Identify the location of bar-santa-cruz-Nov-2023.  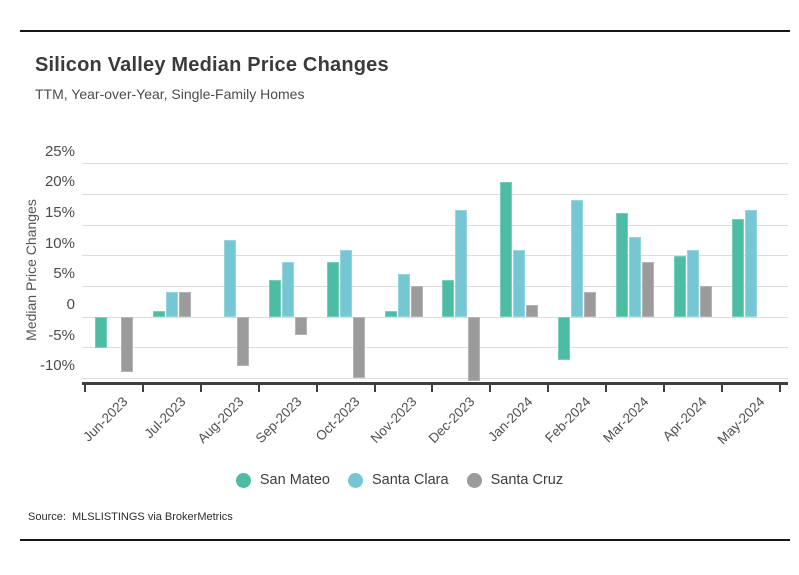
(416, 301).